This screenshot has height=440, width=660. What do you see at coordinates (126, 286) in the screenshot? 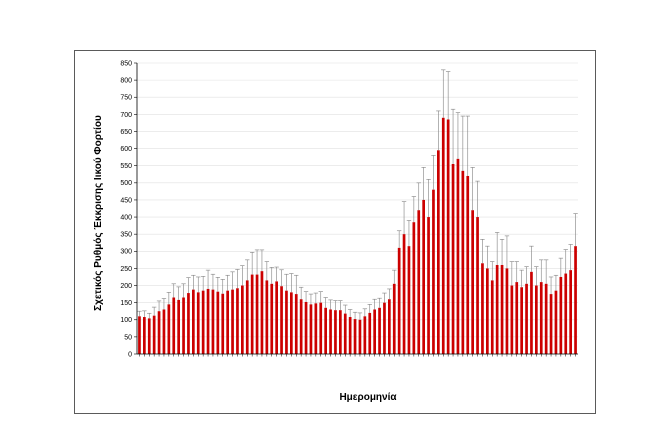
I see `y-tick-label: 200` at bounding box center [126, 286].